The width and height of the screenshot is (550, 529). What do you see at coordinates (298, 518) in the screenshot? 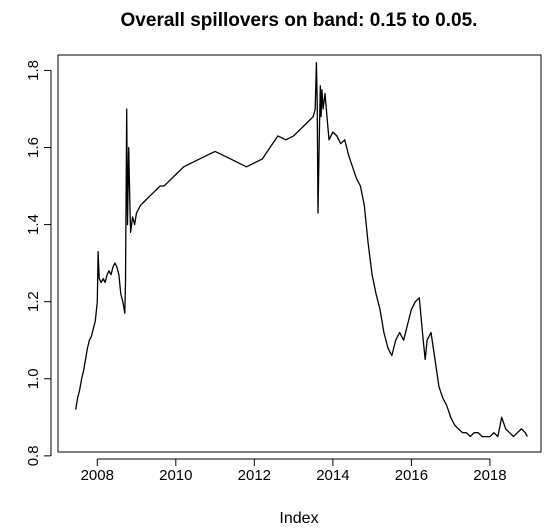
I see `x-axis-label: Index` at bounding box center [298, 518].